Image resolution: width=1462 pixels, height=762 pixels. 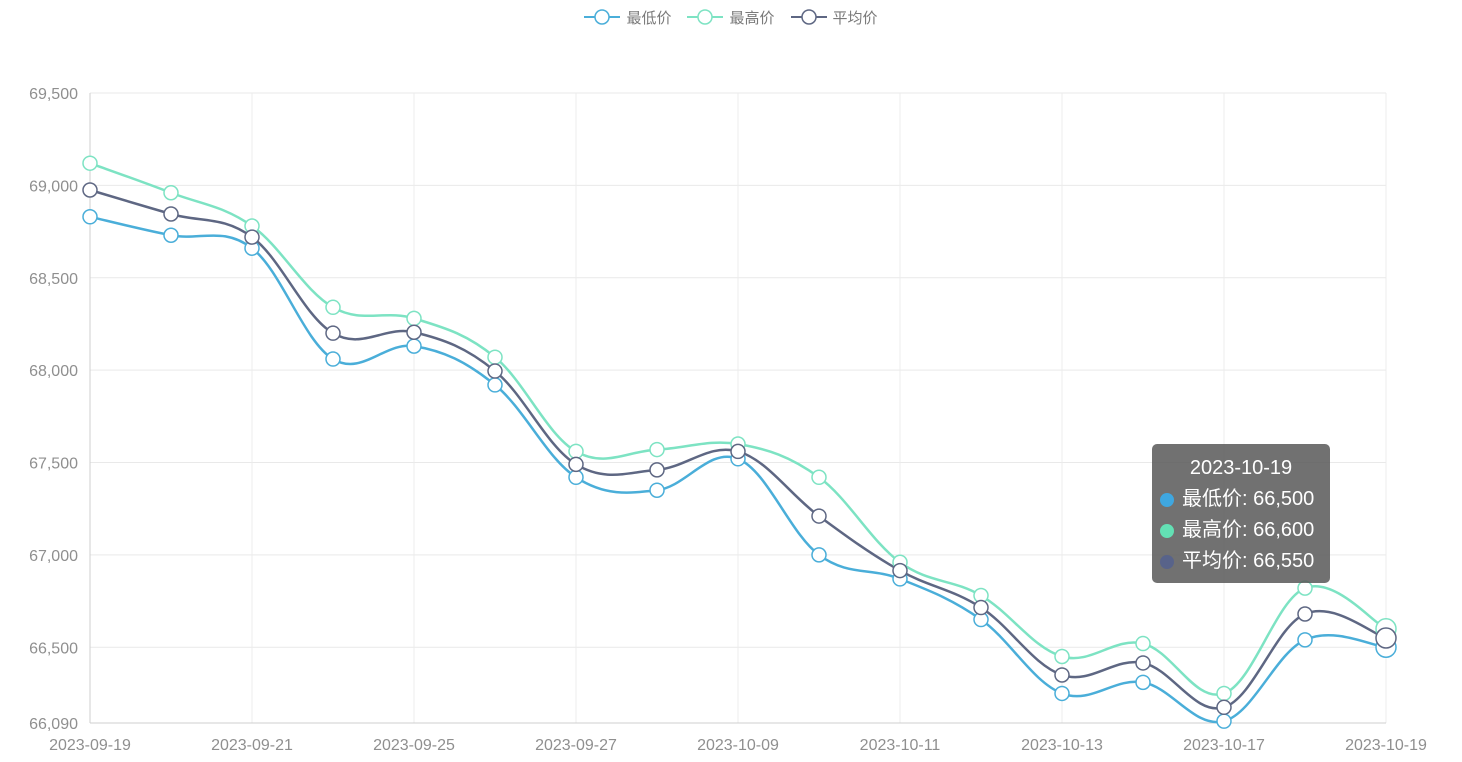 I want to click on x-tick-label: 2023-10-11, so click(x=900, y=745).